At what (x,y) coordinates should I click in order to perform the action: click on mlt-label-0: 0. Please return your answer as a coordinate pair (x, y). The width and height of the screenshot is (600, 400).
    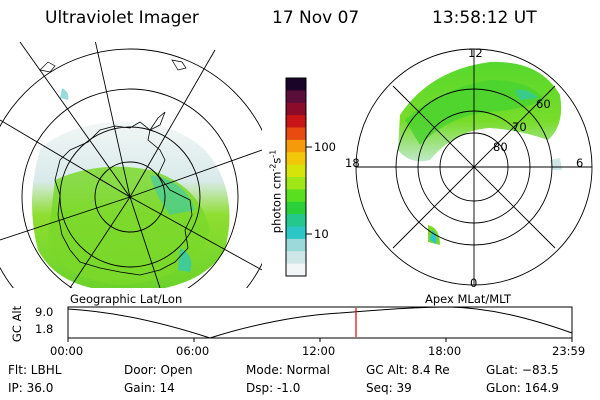
    Looking at the image, I should click on (474, 283).